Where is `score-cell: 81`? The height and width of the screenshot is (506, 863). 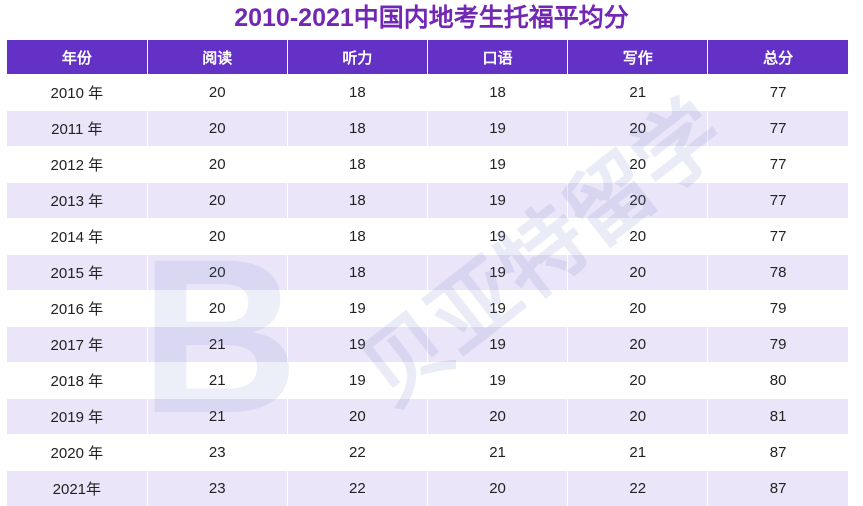 score-cell: 81 is located at coordinates (778, 417).